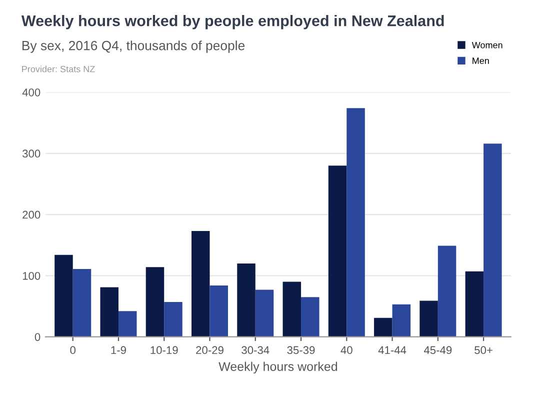  Describe the element at coordinates (301, 350) in the screenshot. I see `x-tick-label: 35-39` at that location.